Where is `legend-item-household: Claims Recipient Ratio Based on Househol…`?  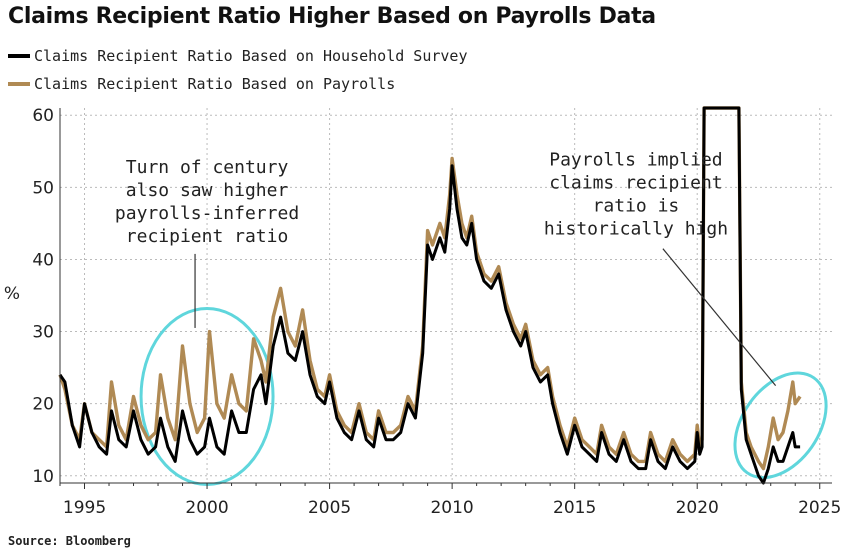 legend-item-household: Claims Recipient Ratio Based on Househol… is located at coordinates (237, 56).